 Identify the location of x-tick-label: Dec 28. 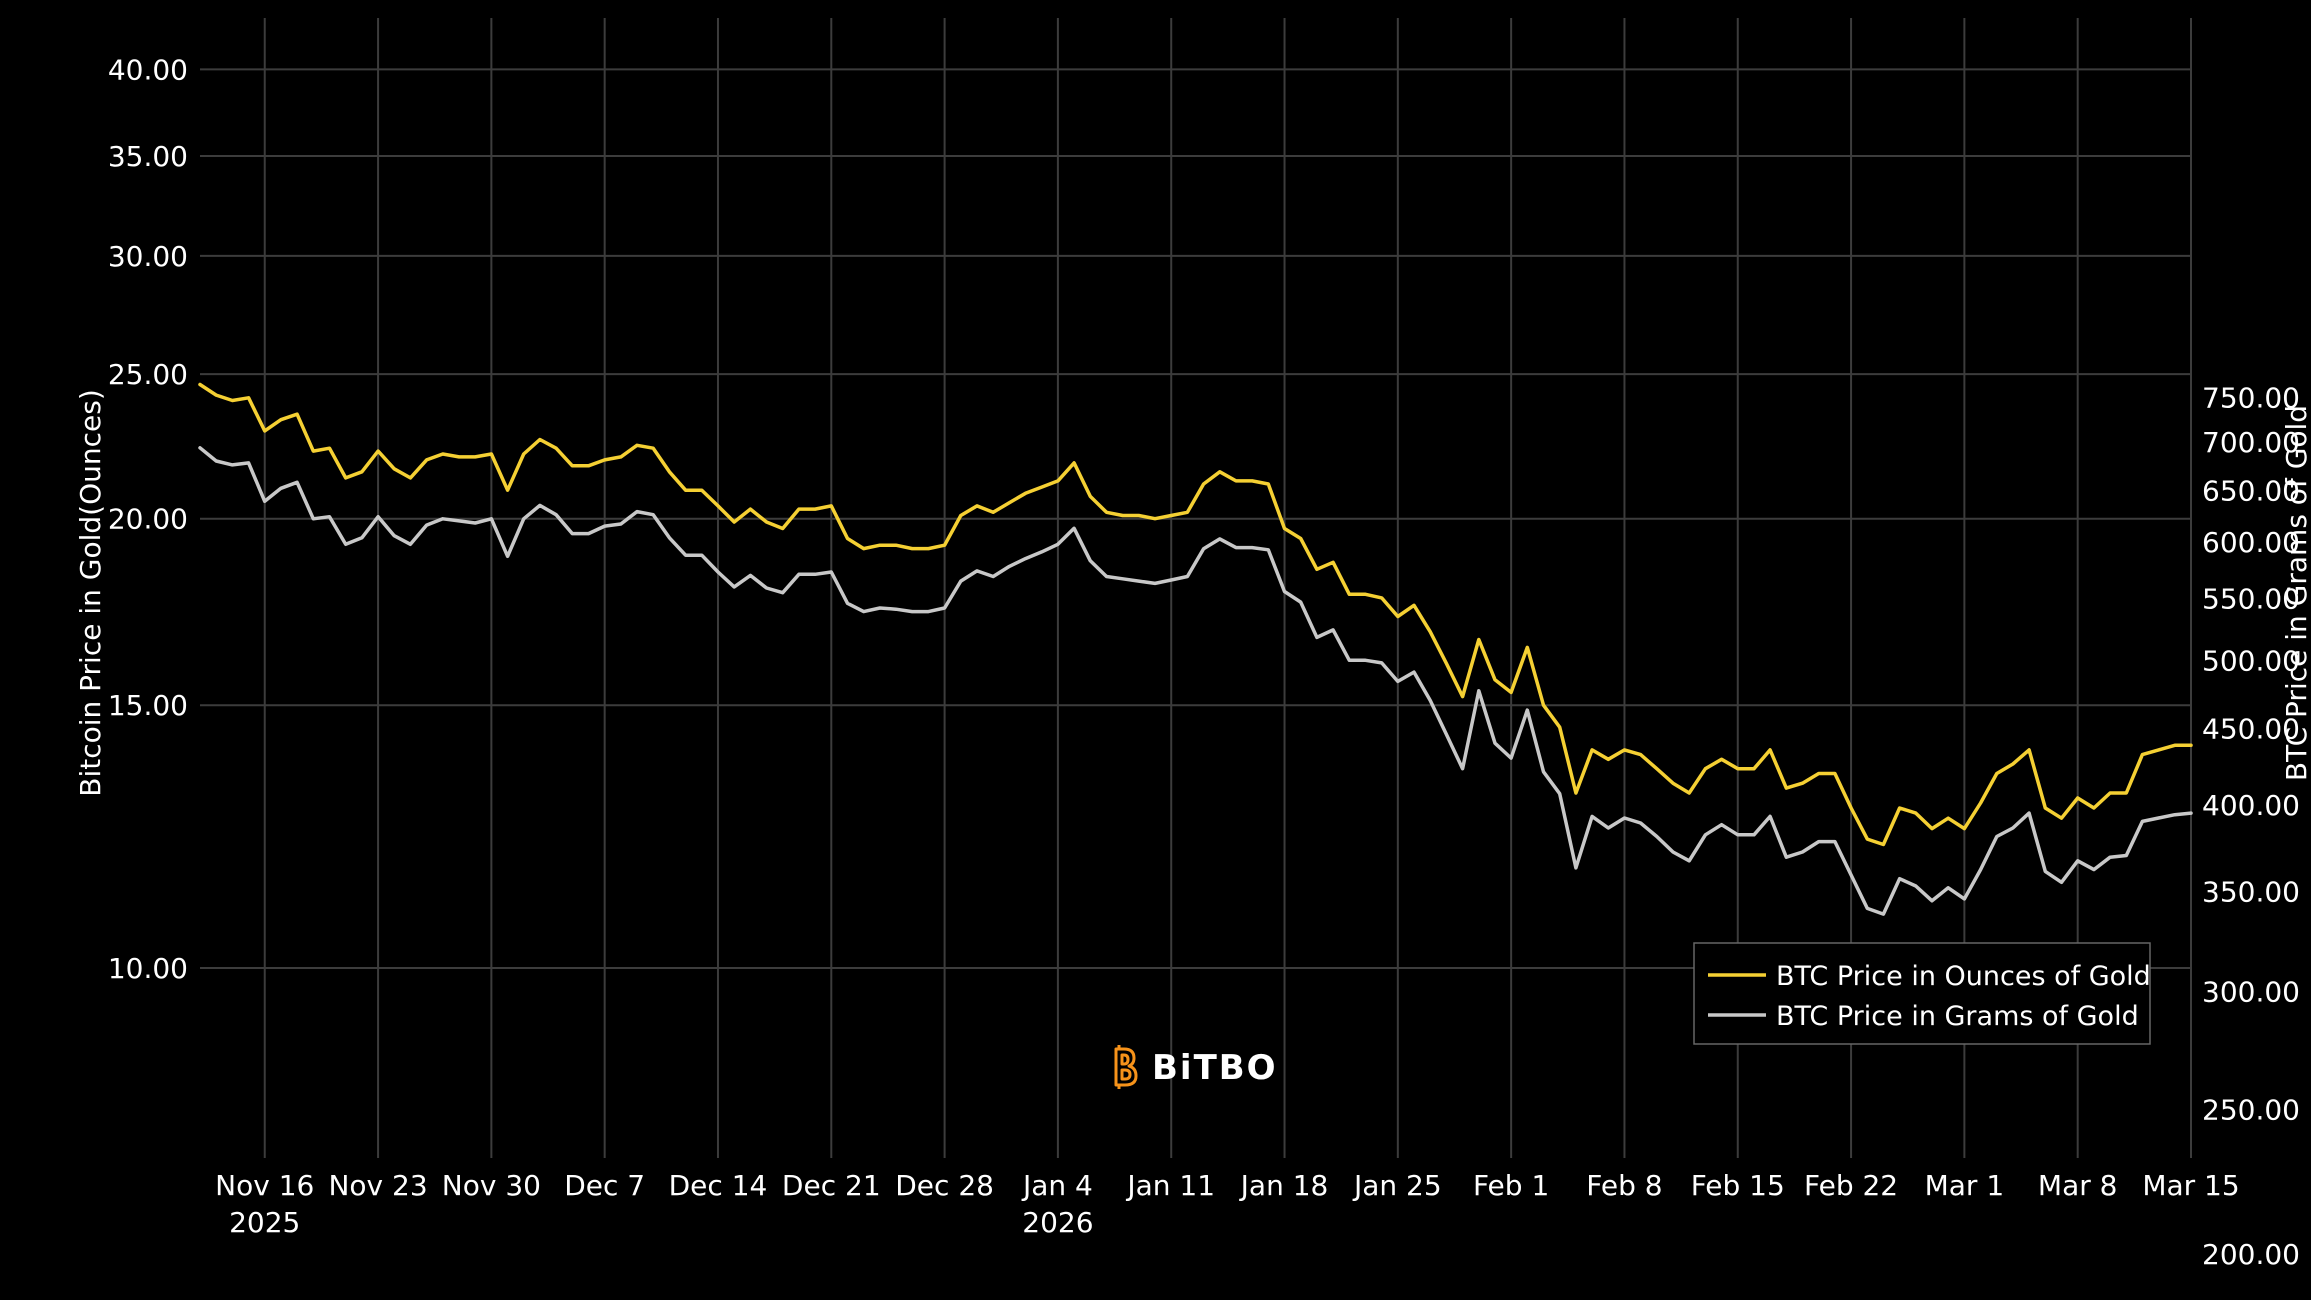
(944, 1185).